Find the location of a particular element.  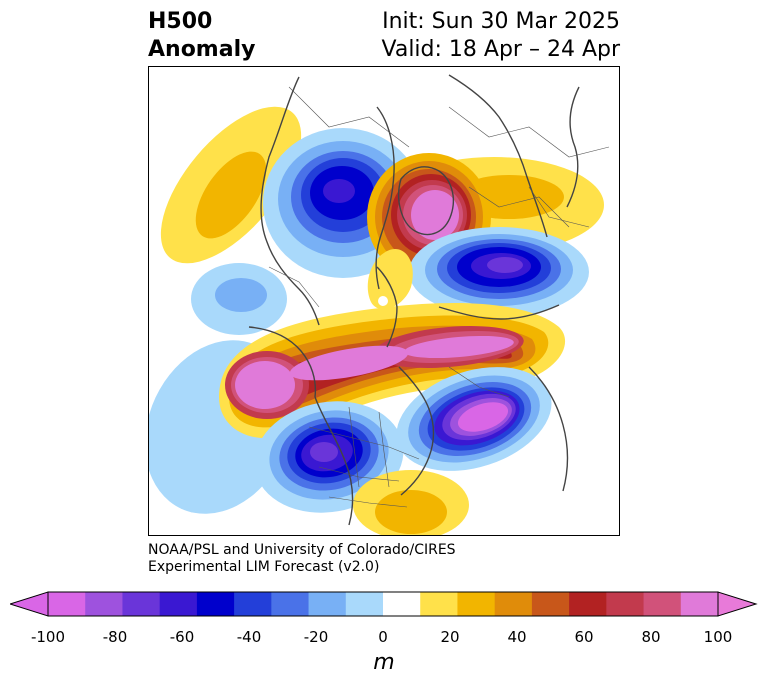

map-title: H500 Anomaly is located at coordinates (201, 36).